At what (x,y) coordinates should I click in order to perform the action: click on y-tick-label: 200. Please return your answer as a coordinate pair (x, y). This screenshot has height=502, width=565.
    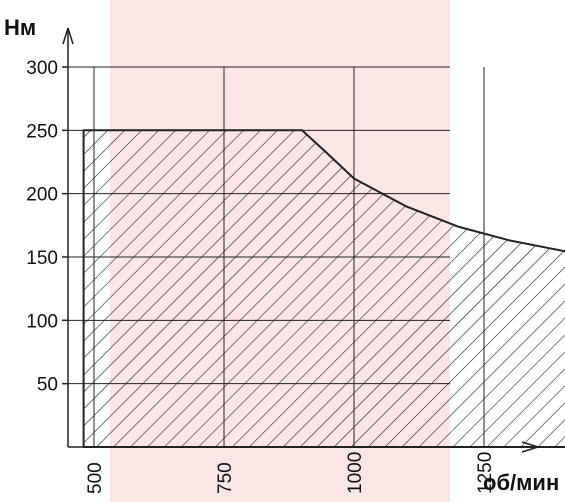
    Looking at the image, I should click on (42, 195).